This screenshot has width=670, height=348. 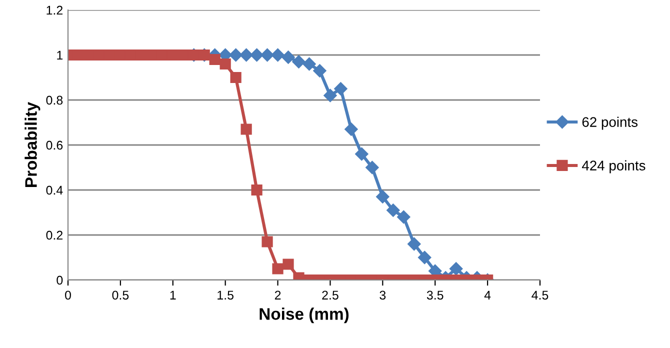 I want to click on x-tick-label: 2.5, so click(x=330, y=295).